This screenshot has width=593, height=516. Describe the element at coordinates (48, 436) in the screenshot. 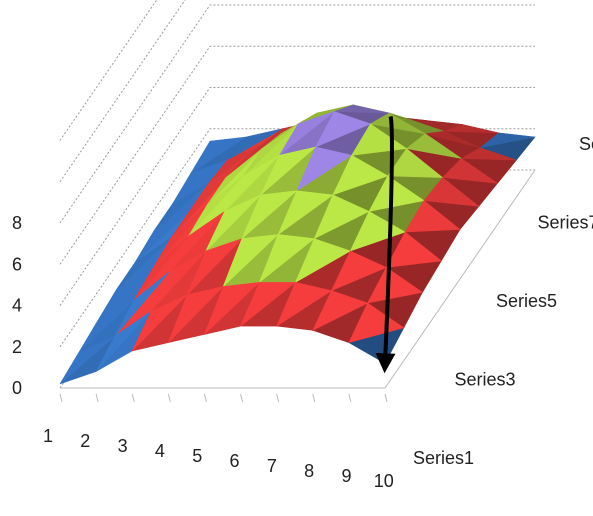

I see `x-tick-label: 1` at that location.